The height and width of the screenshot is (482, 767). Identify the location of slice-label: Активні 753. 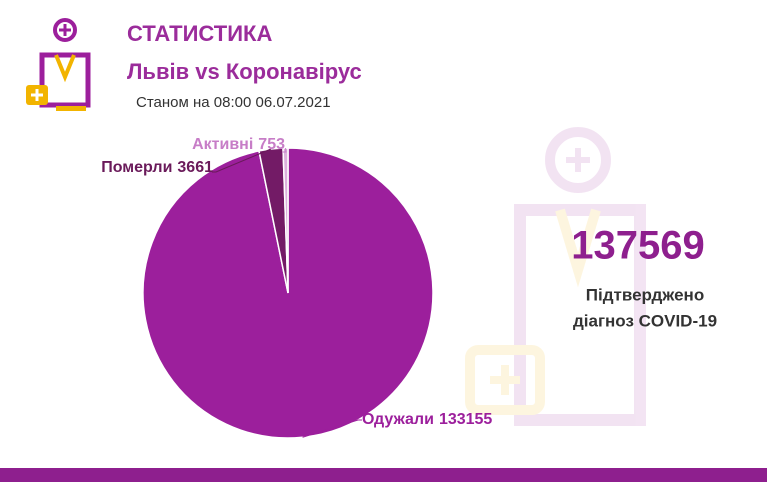
(238, 144).